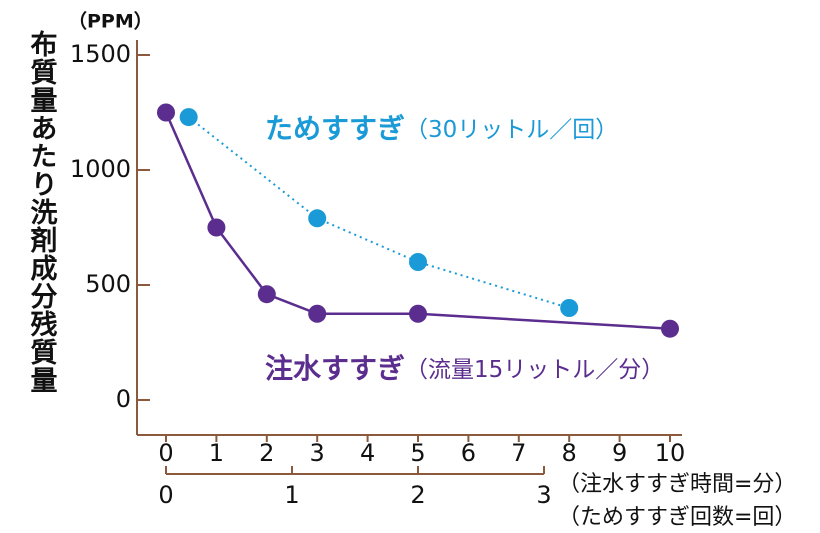 This screenshot has width=820, height=533. Describe the element at coordinates (619, 453) in the screenshot. I see `x-tick-label: 9` at that location.